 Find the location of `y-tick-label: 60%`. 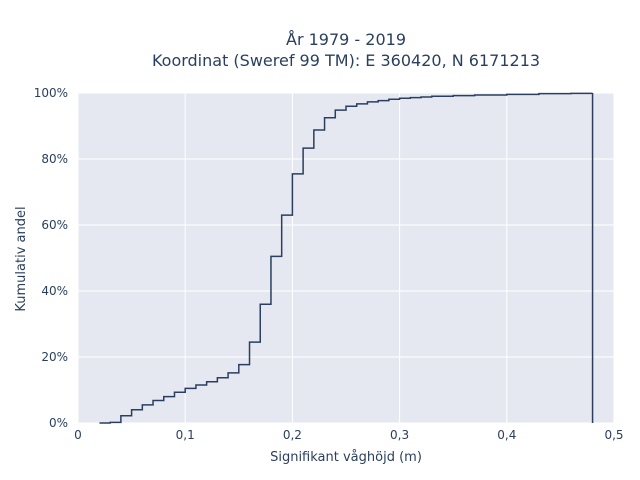

y-tick-label: 60% is located at coordinates (54, 225).